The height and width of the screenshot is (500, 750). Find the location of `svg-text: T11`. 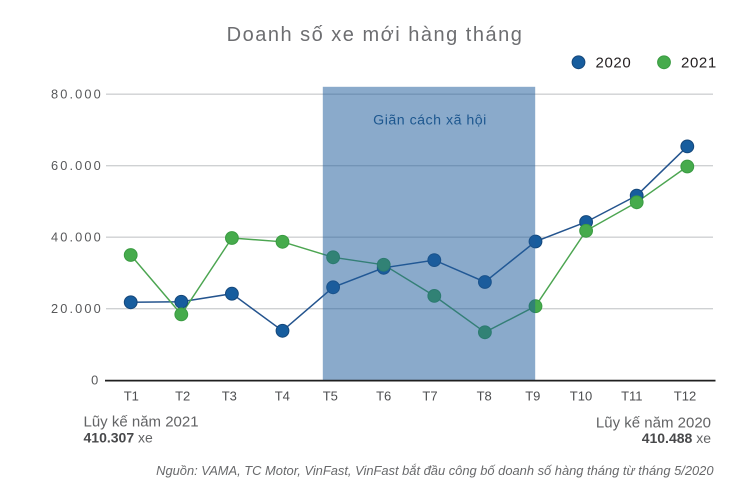

svg-text: T11 is located at coordinates (631, 395).